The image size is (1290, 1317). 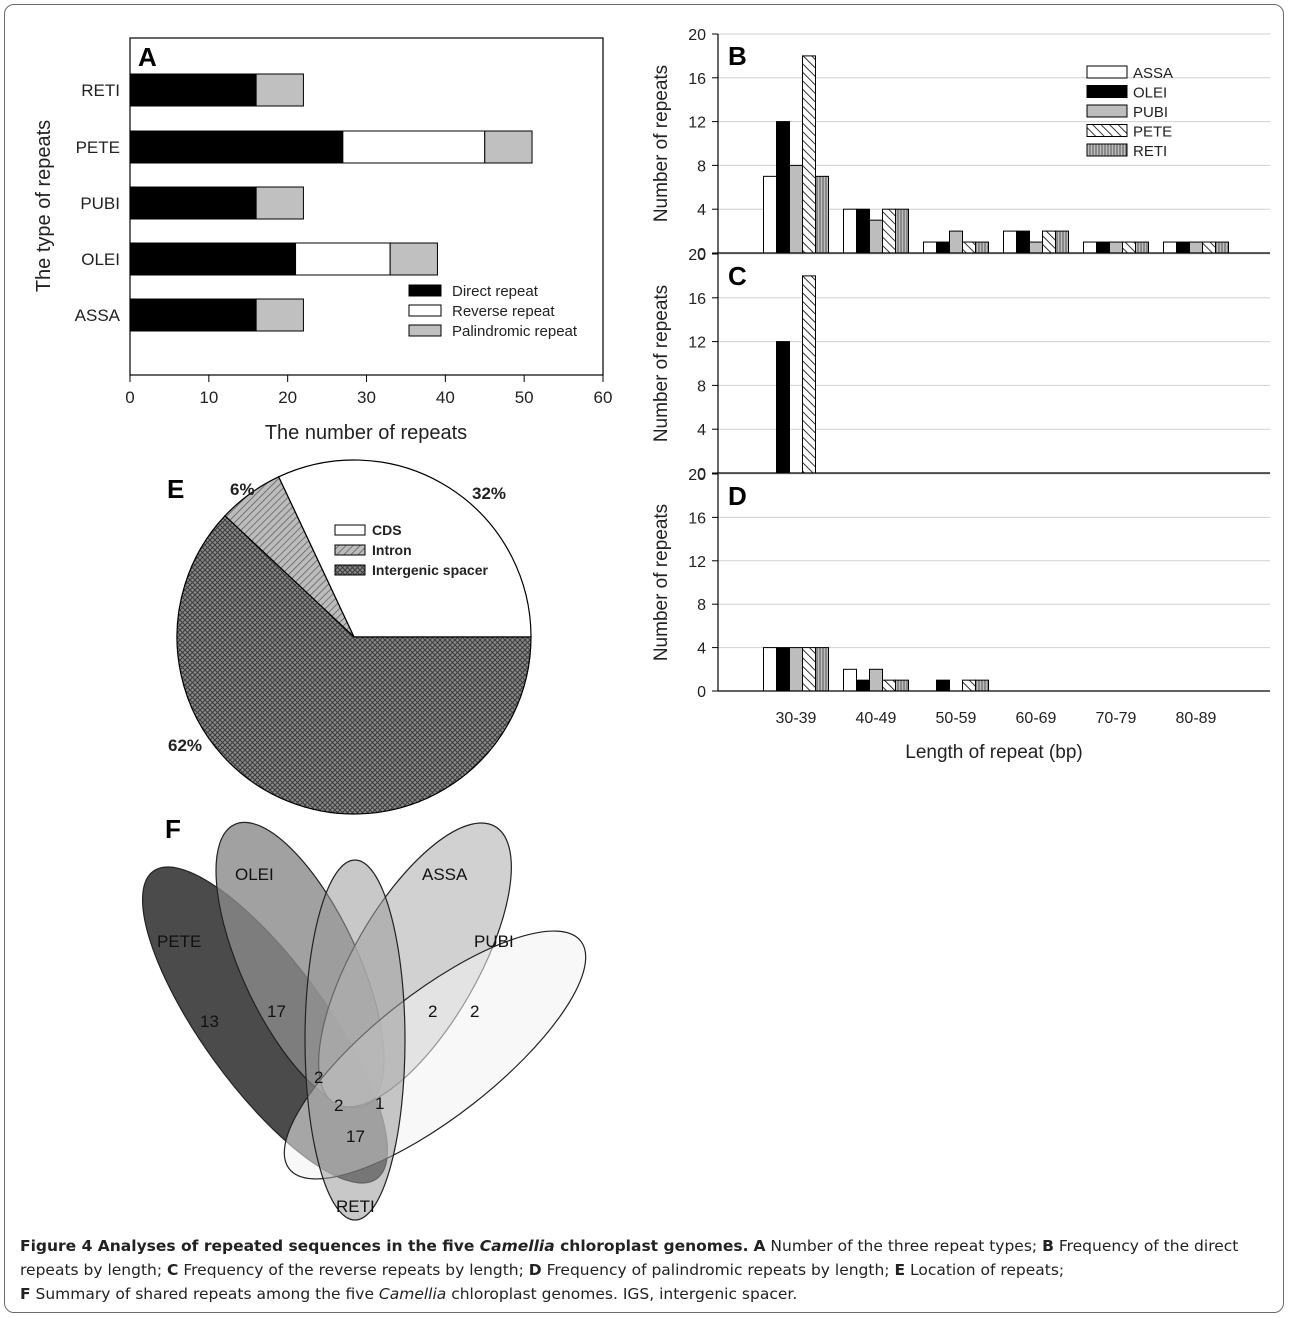 I want to click on bar-pete-direct-repeat, so click(x=236, y=147).